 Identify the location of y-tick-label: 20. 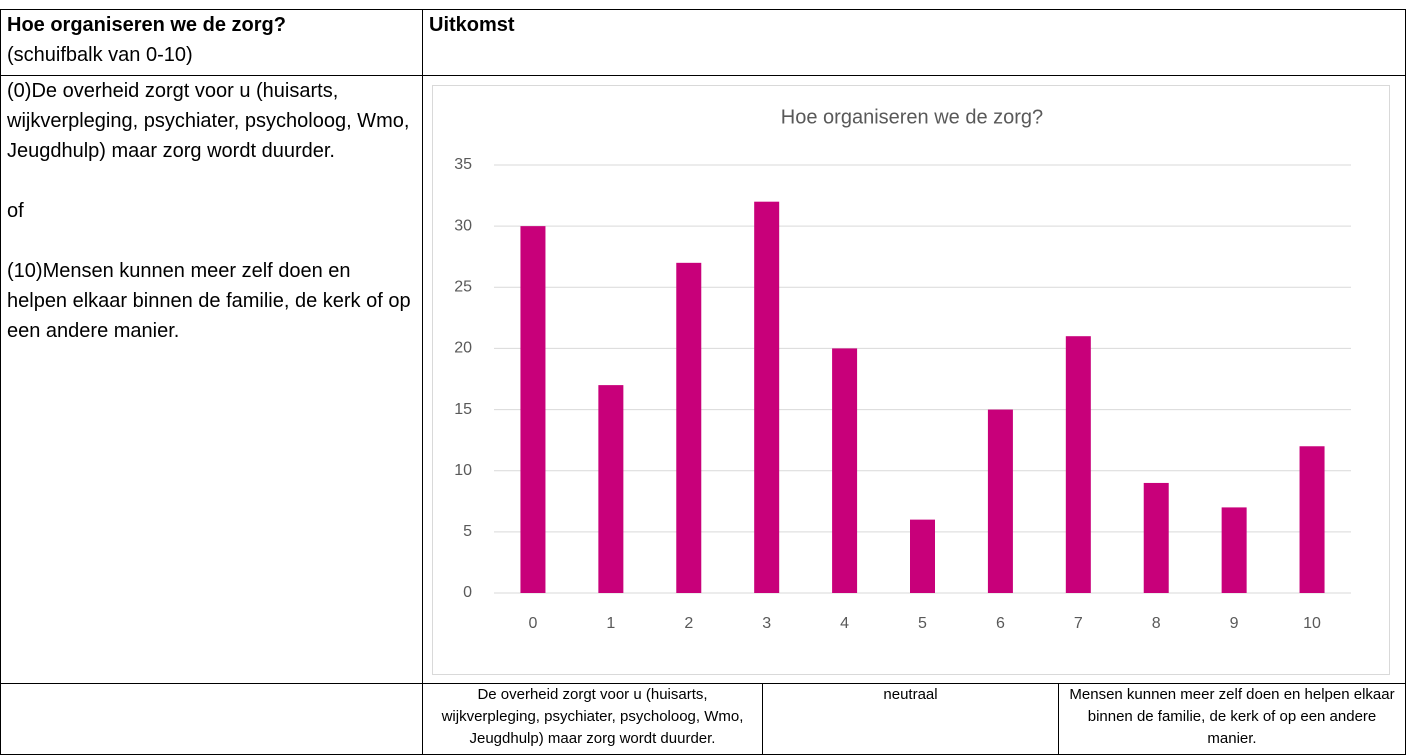
(463, 348).